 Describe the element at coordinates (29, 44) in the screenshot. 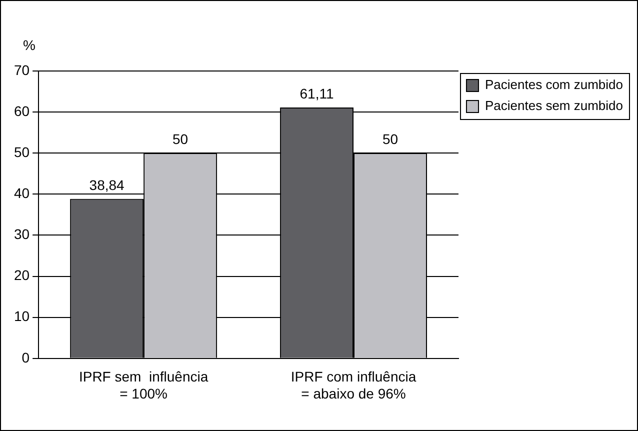

I see `y-axis-title: %` at that location.